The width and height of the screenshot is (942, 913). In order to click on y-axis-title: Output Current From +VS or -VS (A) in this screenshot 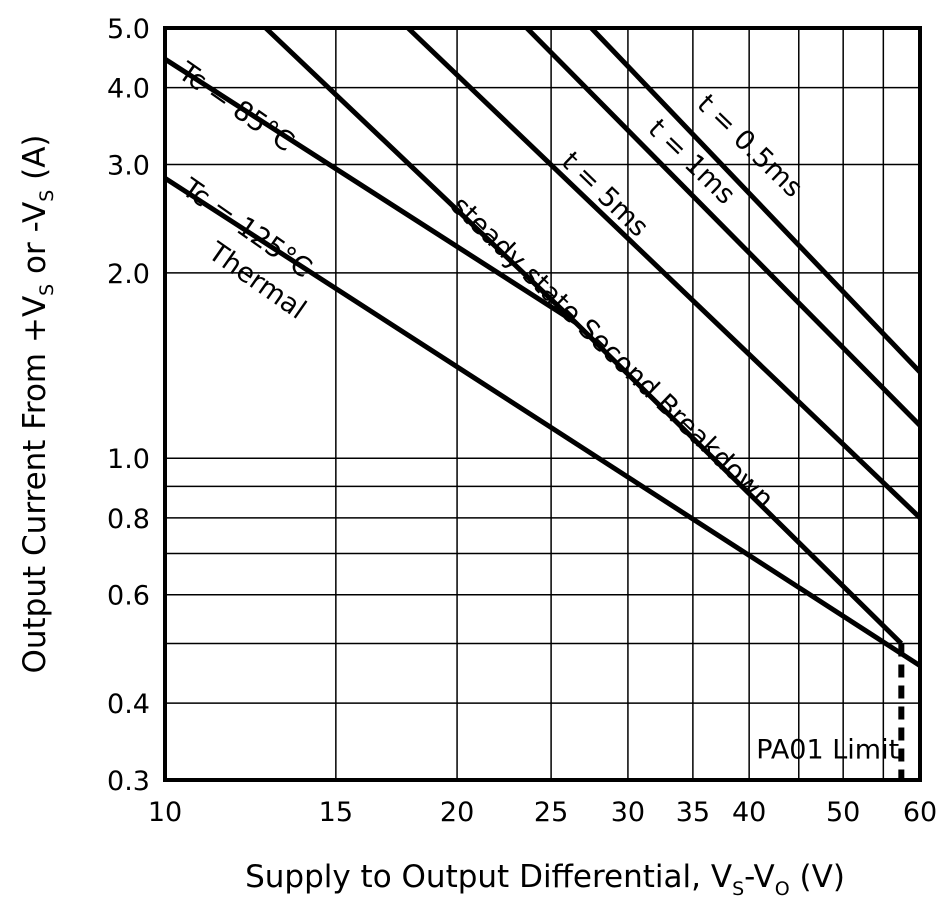, I will do `click(37, 403)`.